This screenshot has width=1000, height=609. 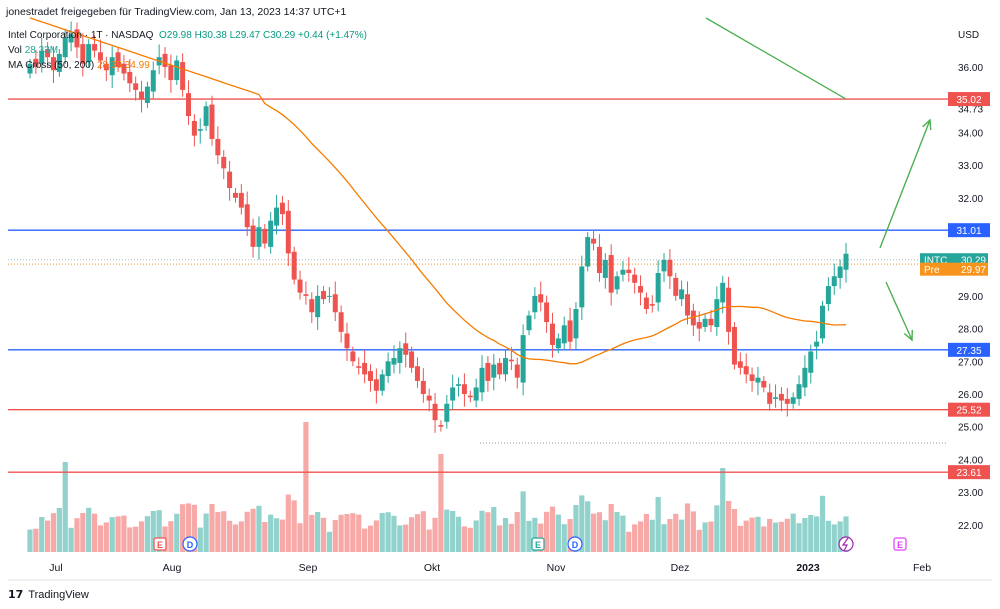 What do you see at coordinates (15, 50) in the screenshot?
I see `legend-volume-label: Vol` at bounding box center [15, 50].